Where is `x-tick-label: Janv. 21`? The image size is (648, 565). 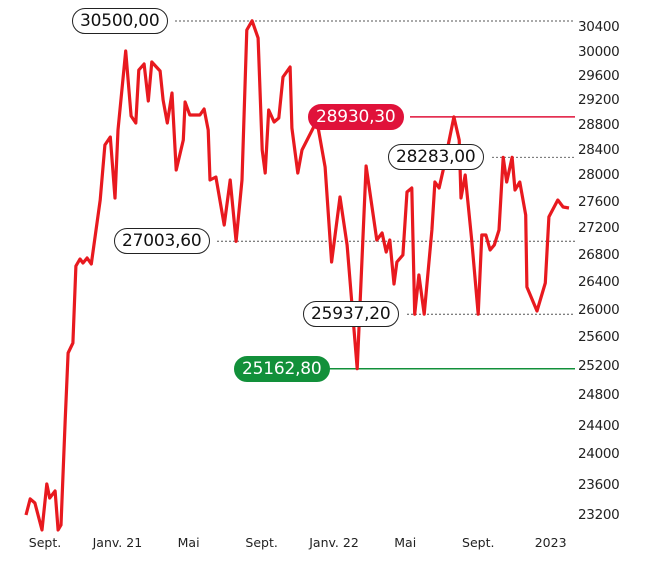
x-tick-label: Janv. 21 is located at coordinates (117, 542).